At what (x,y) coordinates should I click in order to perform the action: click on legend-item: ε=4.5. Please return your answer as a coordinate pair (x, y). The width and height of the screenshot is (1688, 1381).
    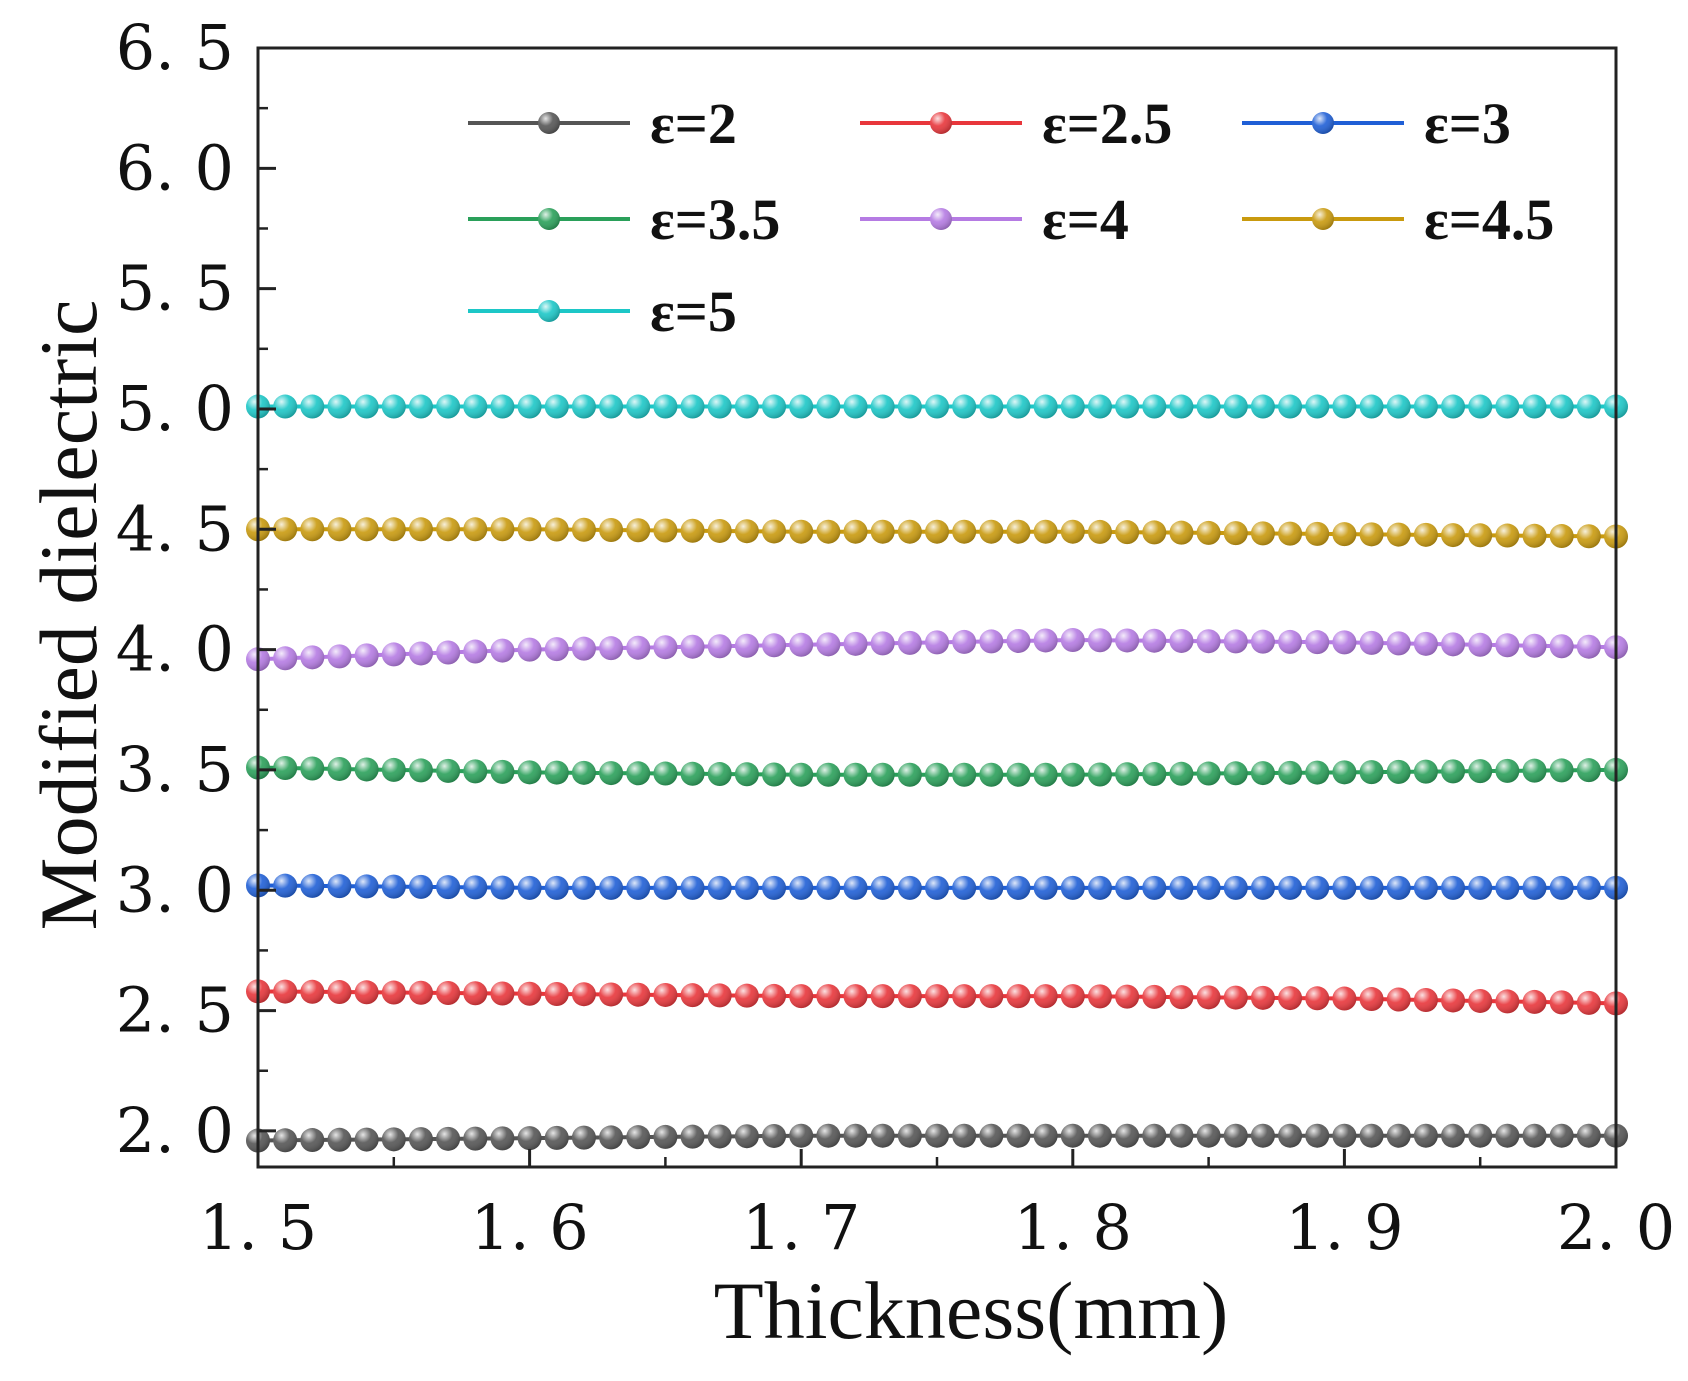
    Looking at the image, I should click on (1398, 219).